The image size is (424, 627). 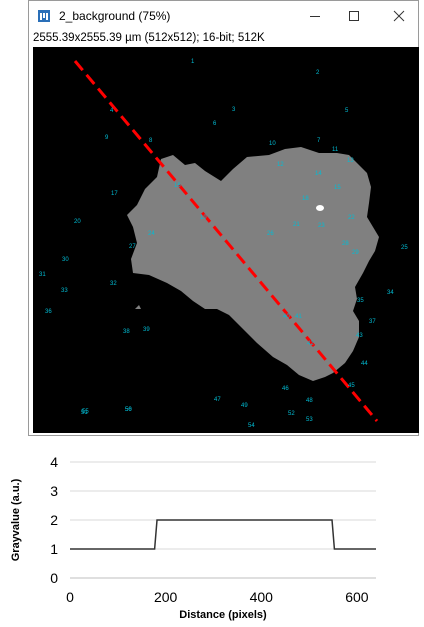 I want to click on y-tick-label: 2, so click(x=54, y=520).